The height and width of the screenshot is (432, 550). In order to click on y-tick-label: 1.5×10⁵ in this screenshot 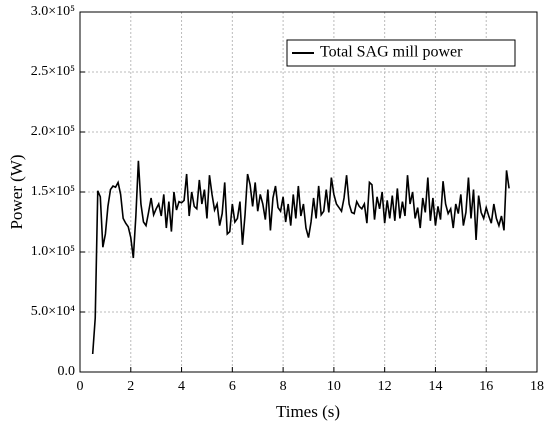, I will do `click(53, 191)`.